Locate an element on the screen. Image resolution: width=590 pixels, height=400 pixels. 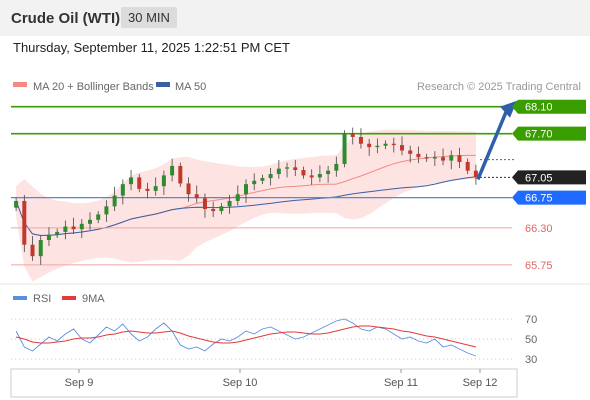
ma50-line is located at coordinates (245, 206).